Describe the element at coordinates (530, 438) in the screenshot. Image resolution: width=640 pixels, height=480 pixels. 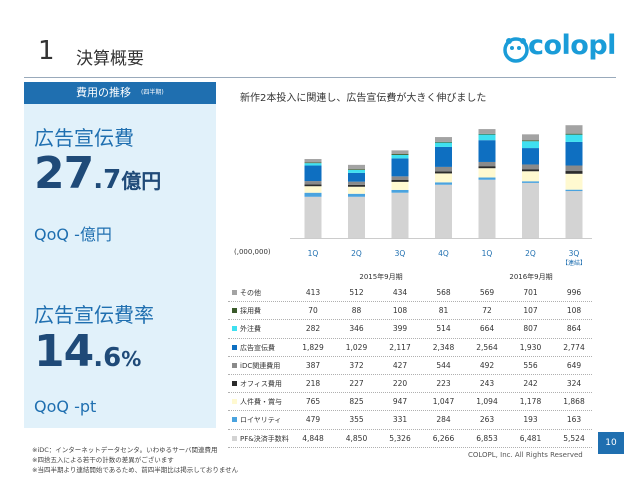
I see `table-cell: 6,481` at that location.